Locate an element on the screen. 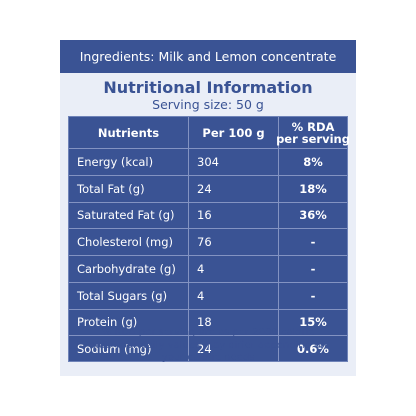  table-row: Cholesterol (mg) 76 - is located at coordinates (208, 242).